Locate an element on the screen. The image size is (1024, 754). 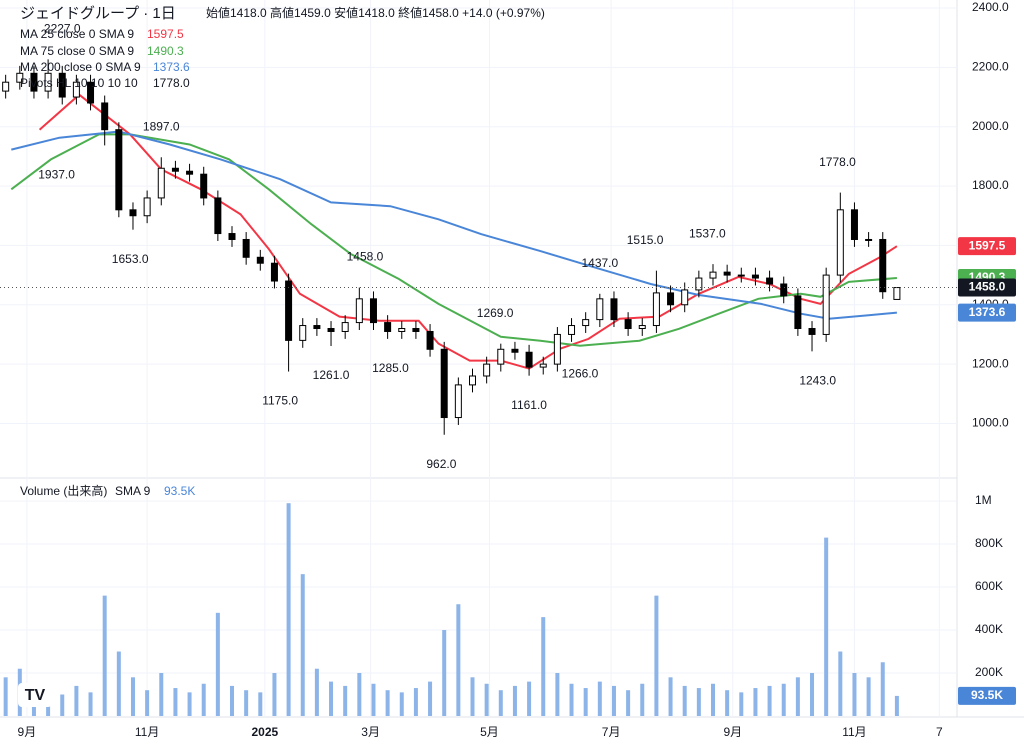
logo: TV is located at coordinates (35, 695).